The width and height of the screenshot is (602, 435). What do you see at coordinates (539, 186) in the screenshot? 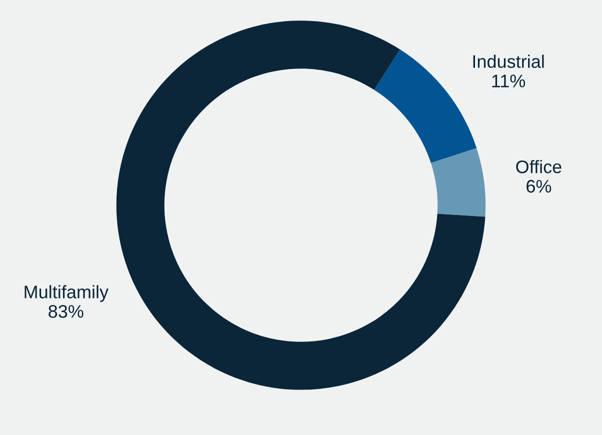
I see `data-label: 6%` at bounding box center [539, 186].